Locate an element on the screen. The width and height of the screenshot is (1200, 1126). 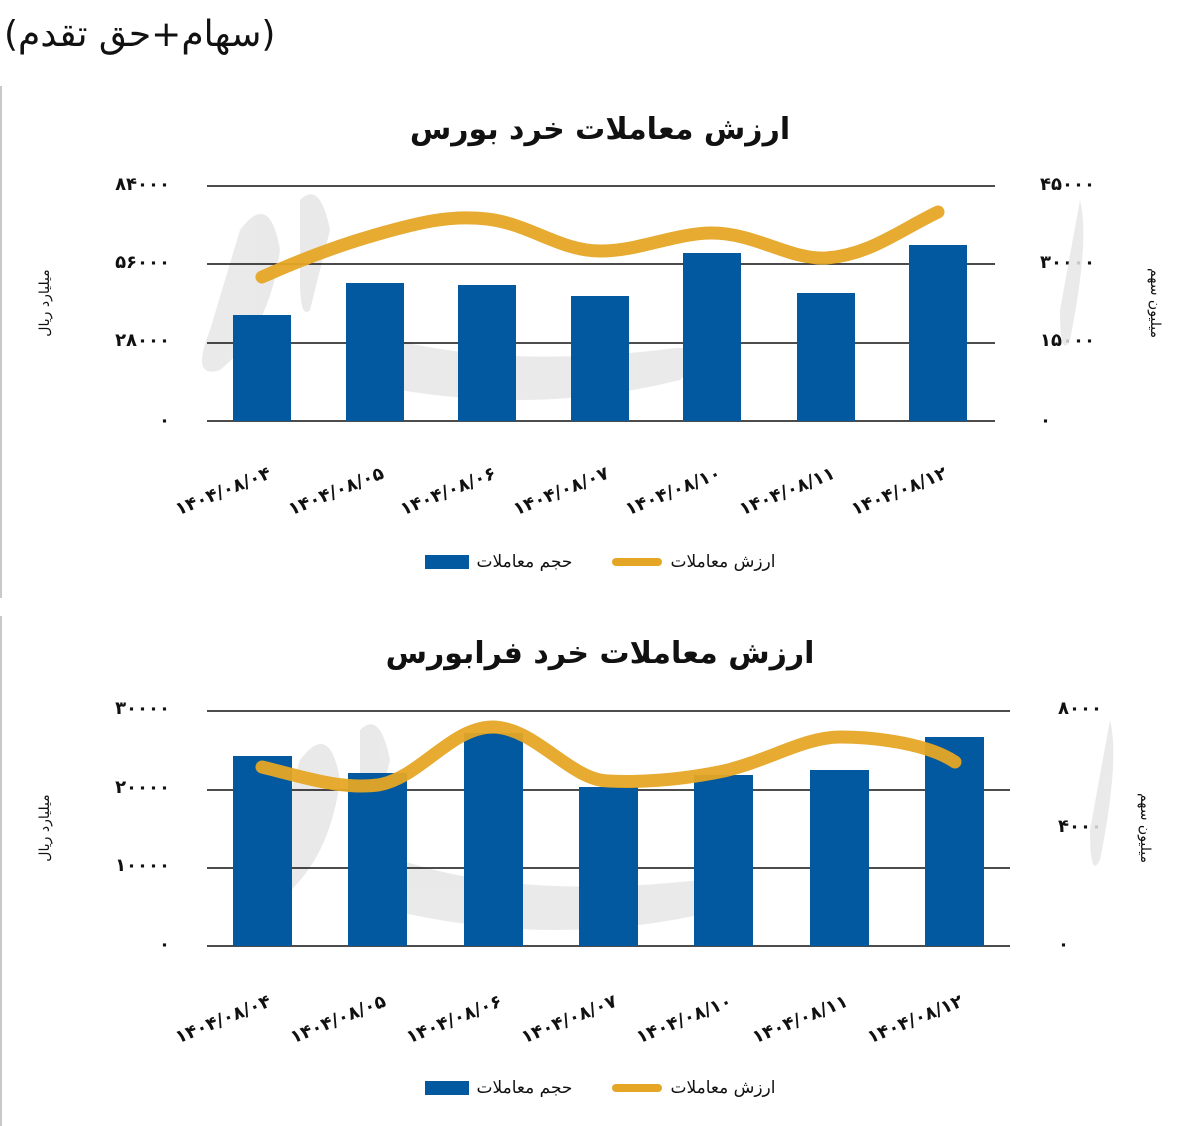
left-tick: ۵۶۰۰۰ is located at coordinates (142, 262).